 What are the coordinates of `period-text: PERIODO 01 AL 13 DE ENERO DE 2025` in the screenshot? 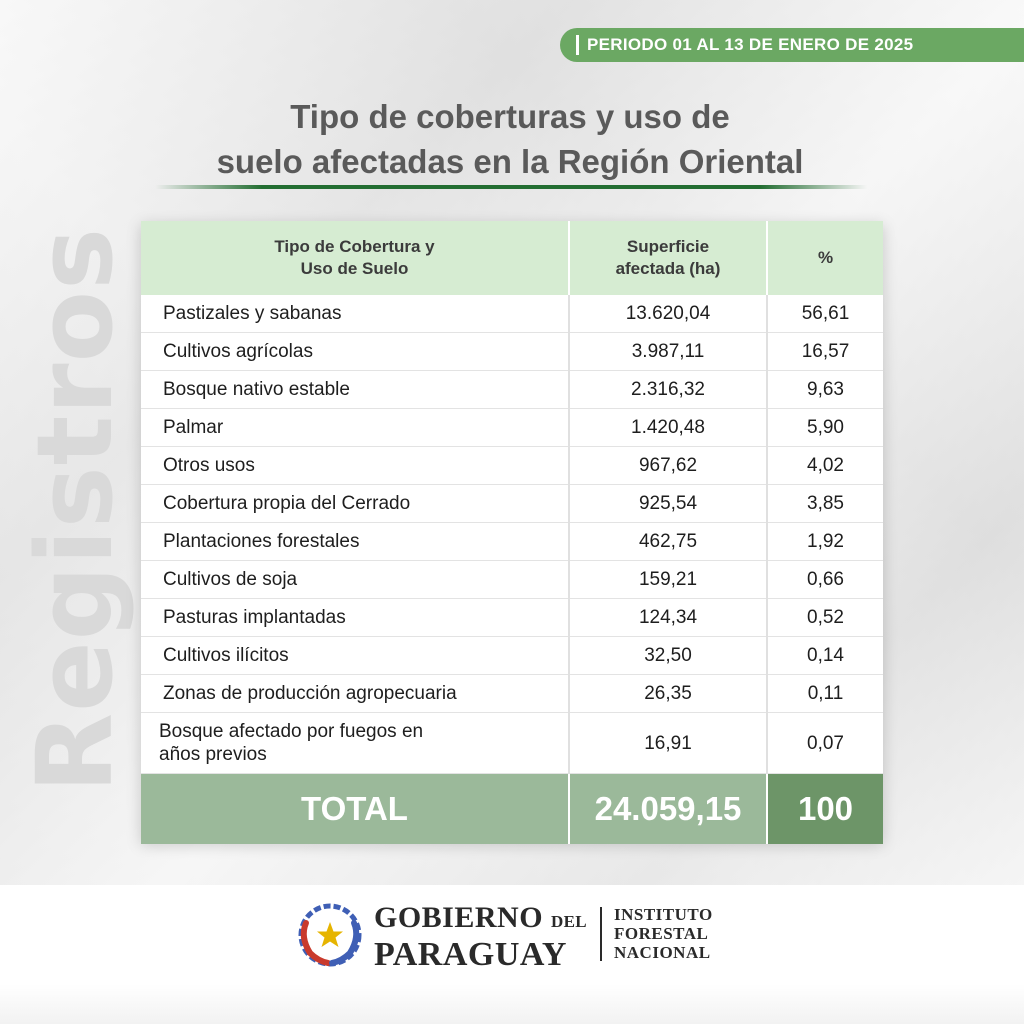 It's located at (750, 44).